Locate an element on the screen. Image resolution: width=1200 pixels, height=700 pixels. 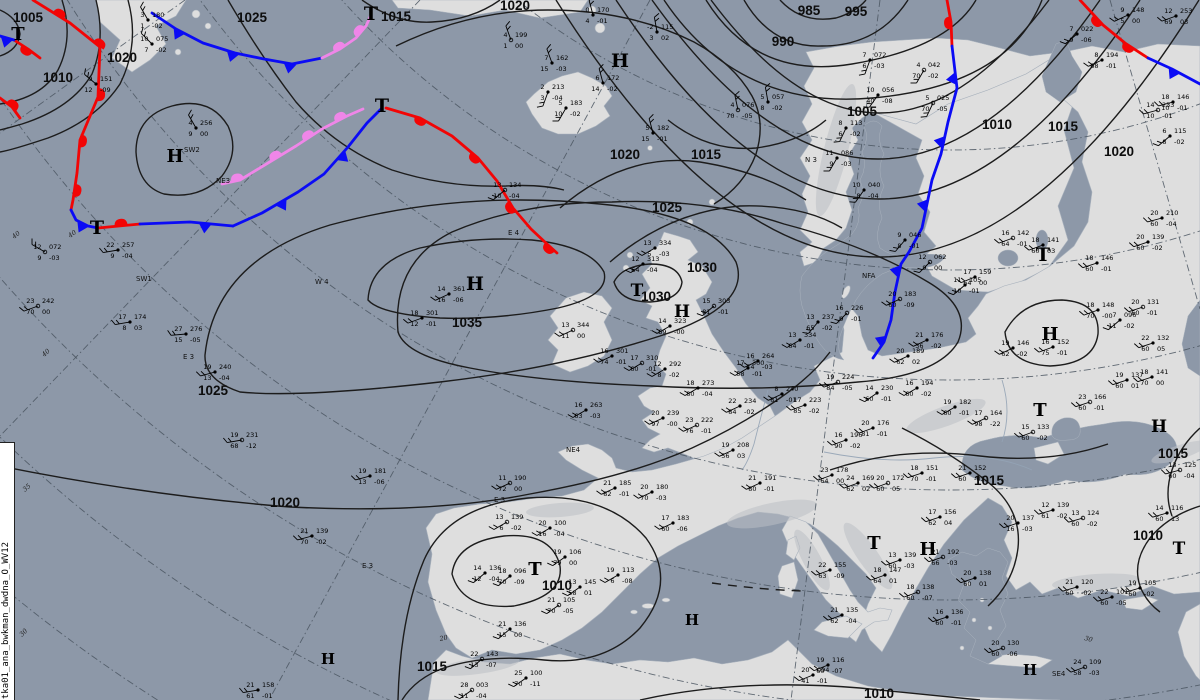
svg-text: 151 is located at coordinates (932, 468).